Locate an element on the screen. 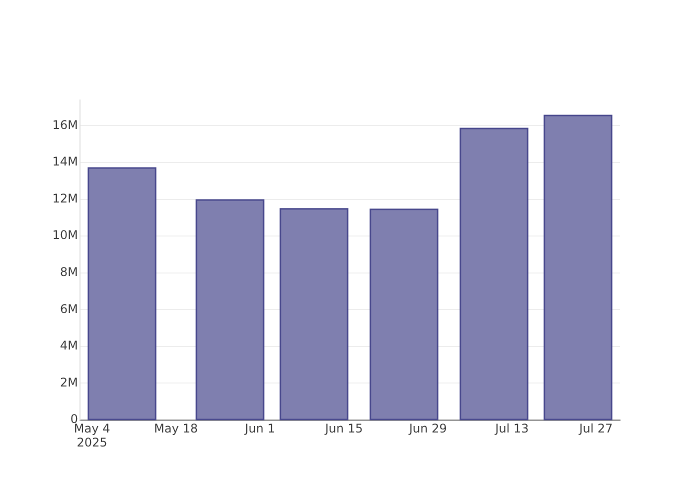  x-tick-label: Jun 15 is located at coordinates (343, 428).